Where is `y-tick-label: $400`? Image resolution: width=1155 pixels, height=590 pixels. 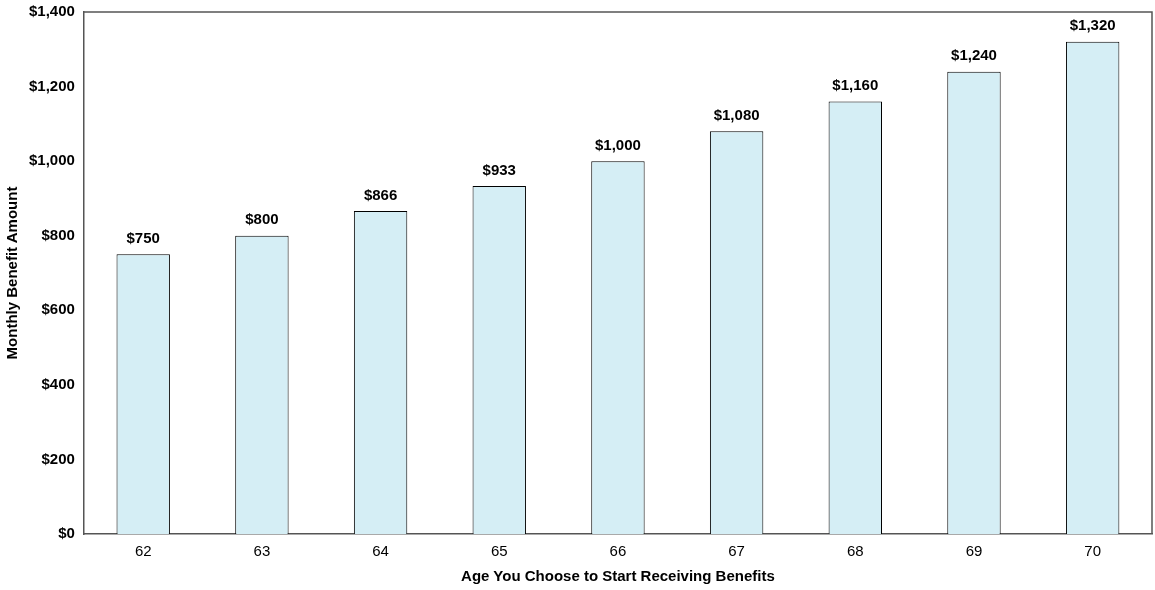
y-tick-label: $400 is located at coordinates (58, 383).